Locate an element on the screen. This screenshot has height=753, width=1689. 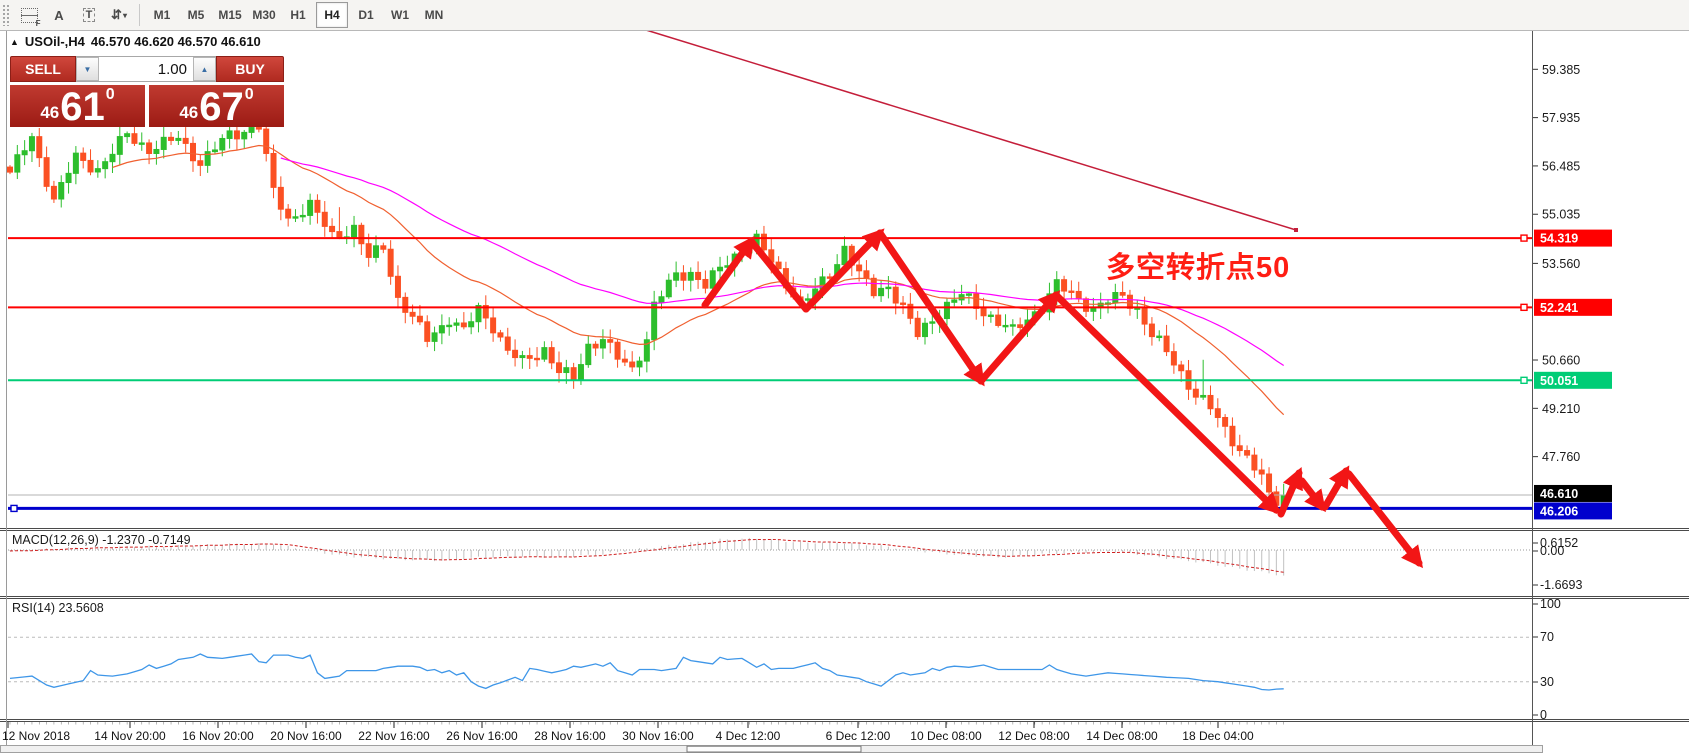
descending-trendline is located at coordinates (971, 130).